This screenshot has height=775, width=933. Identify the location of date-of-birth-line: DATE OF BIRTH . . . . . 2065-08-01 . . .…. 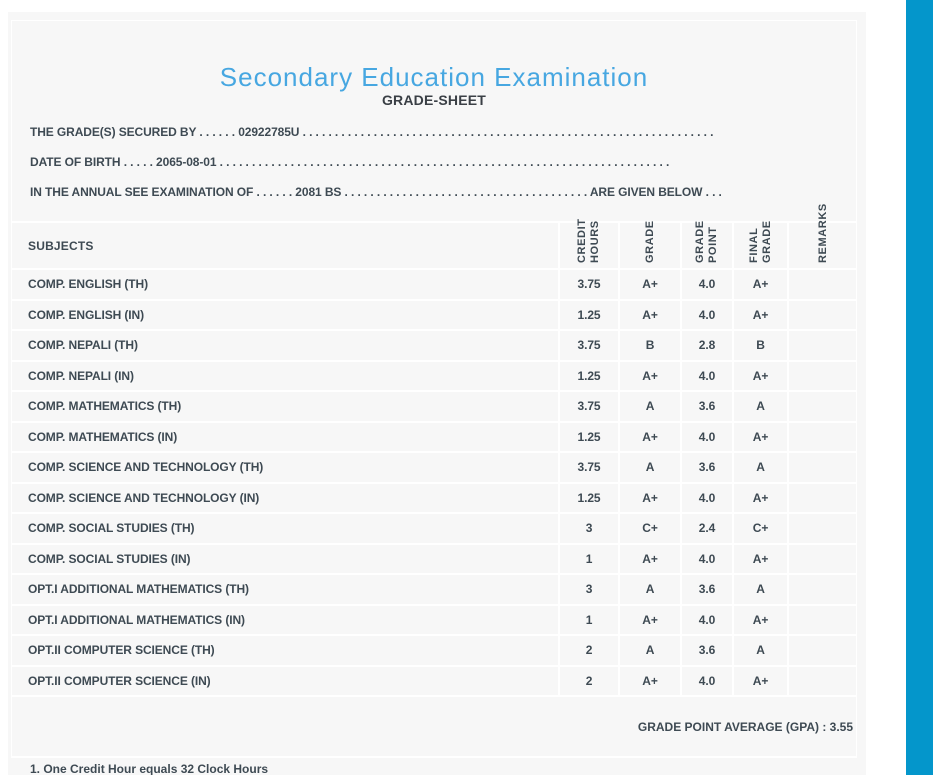
(350, 162).